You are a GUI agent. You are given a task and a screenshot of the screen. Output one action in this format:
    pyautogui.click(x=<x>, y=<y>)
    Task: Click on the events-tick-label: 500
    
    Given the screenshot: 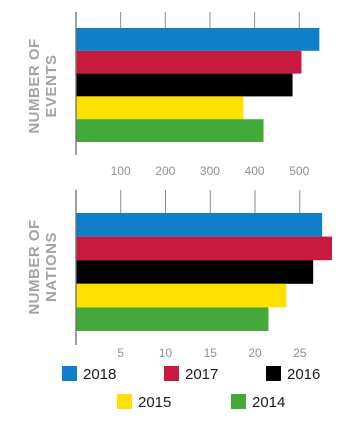 What is the action you would take?
    pyautogui.click(x=299, y=171)
    